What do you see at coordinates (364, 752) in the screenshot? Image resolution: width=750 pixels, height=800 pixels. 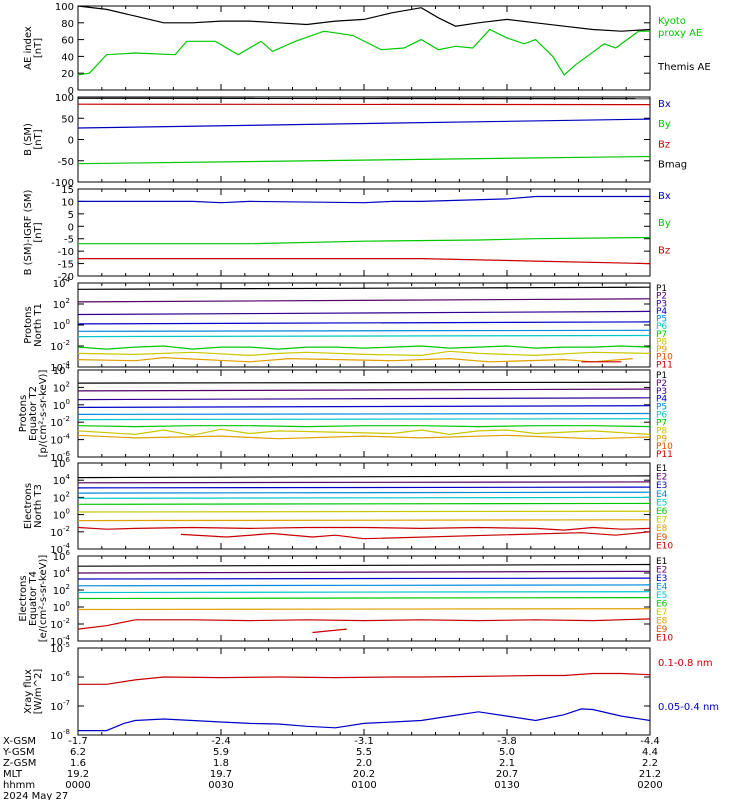 I see `x-tick-value: 5.5` at bounding box center [364, 752].